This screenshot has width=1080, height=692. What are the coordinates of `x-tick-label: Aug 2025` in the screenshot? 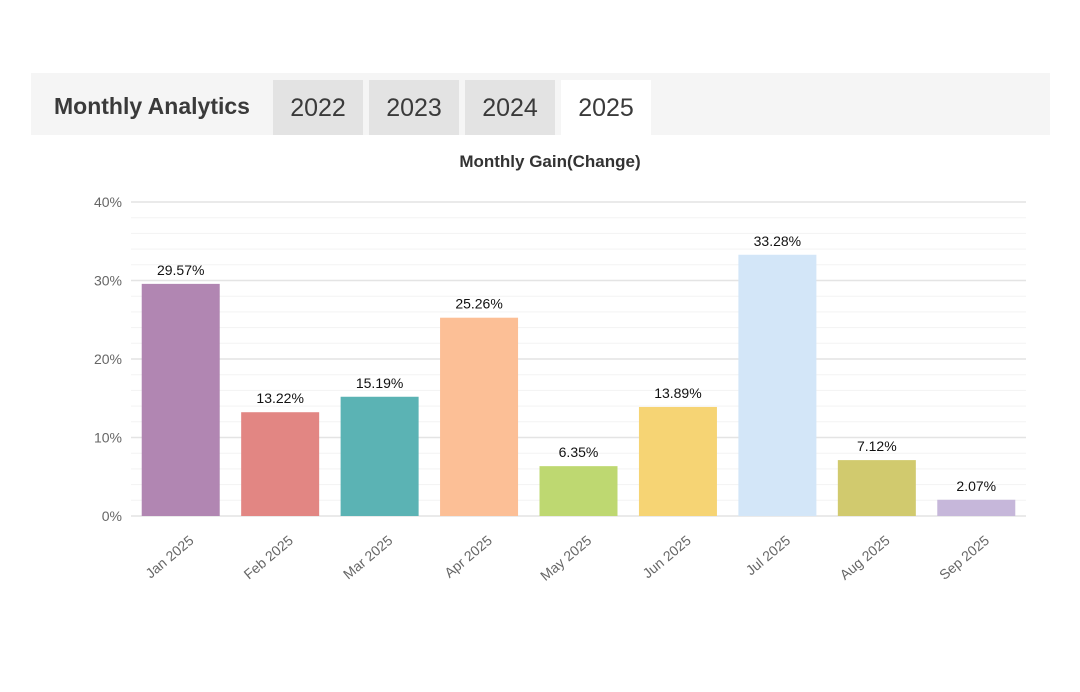 It's located at (865, 557).